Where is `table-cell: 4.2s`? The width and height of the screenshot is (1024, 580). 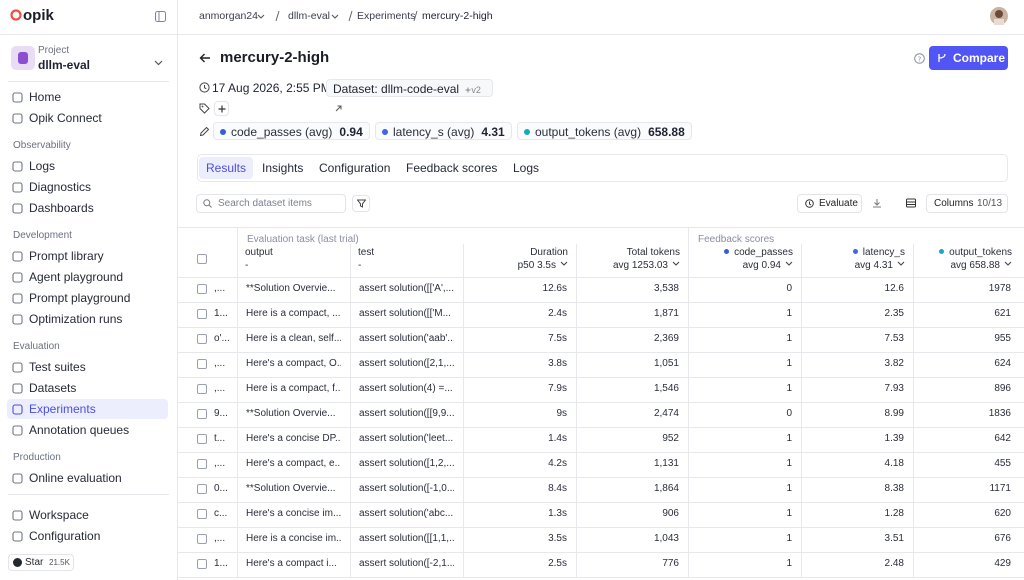
table-cell: 4.2s is located at coordinates (557, 463).